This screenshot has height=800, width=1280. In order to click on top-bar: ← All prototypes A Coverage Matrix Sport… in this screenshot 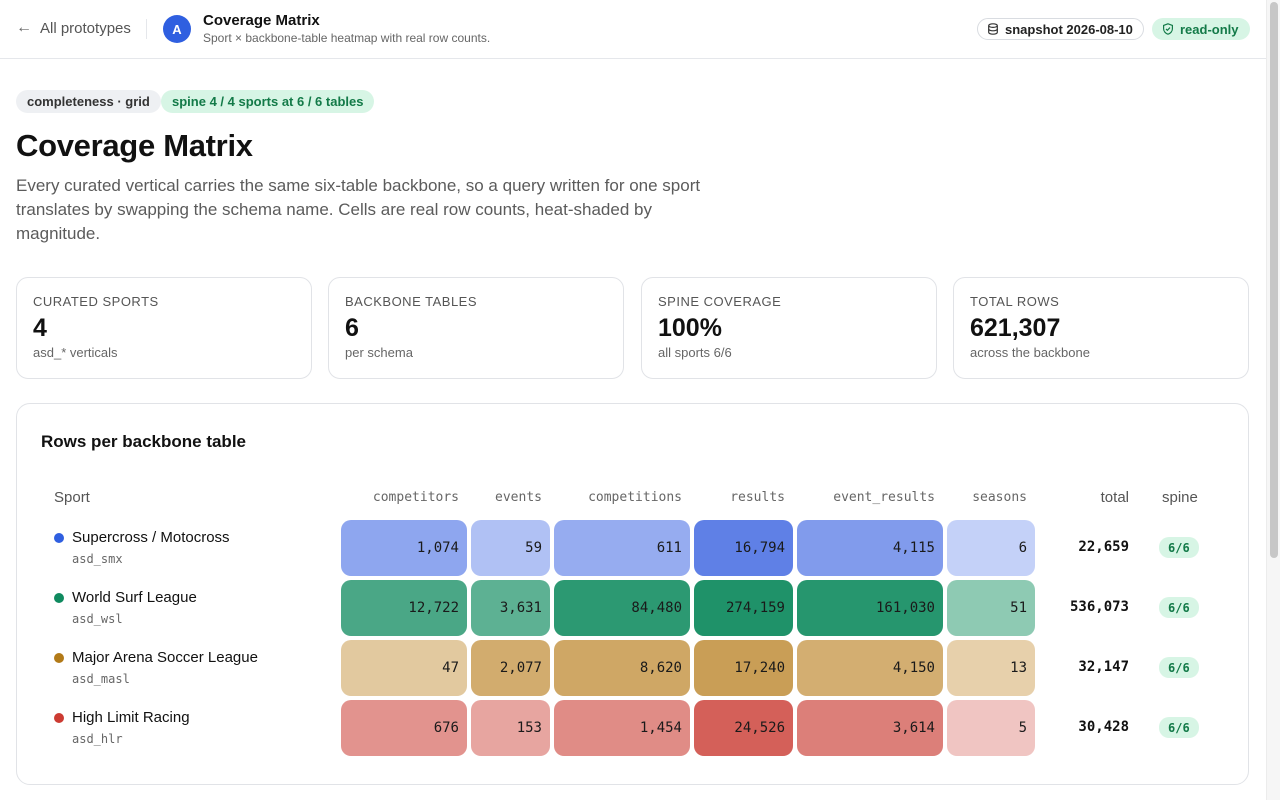, I will do `click(633, 29)`.